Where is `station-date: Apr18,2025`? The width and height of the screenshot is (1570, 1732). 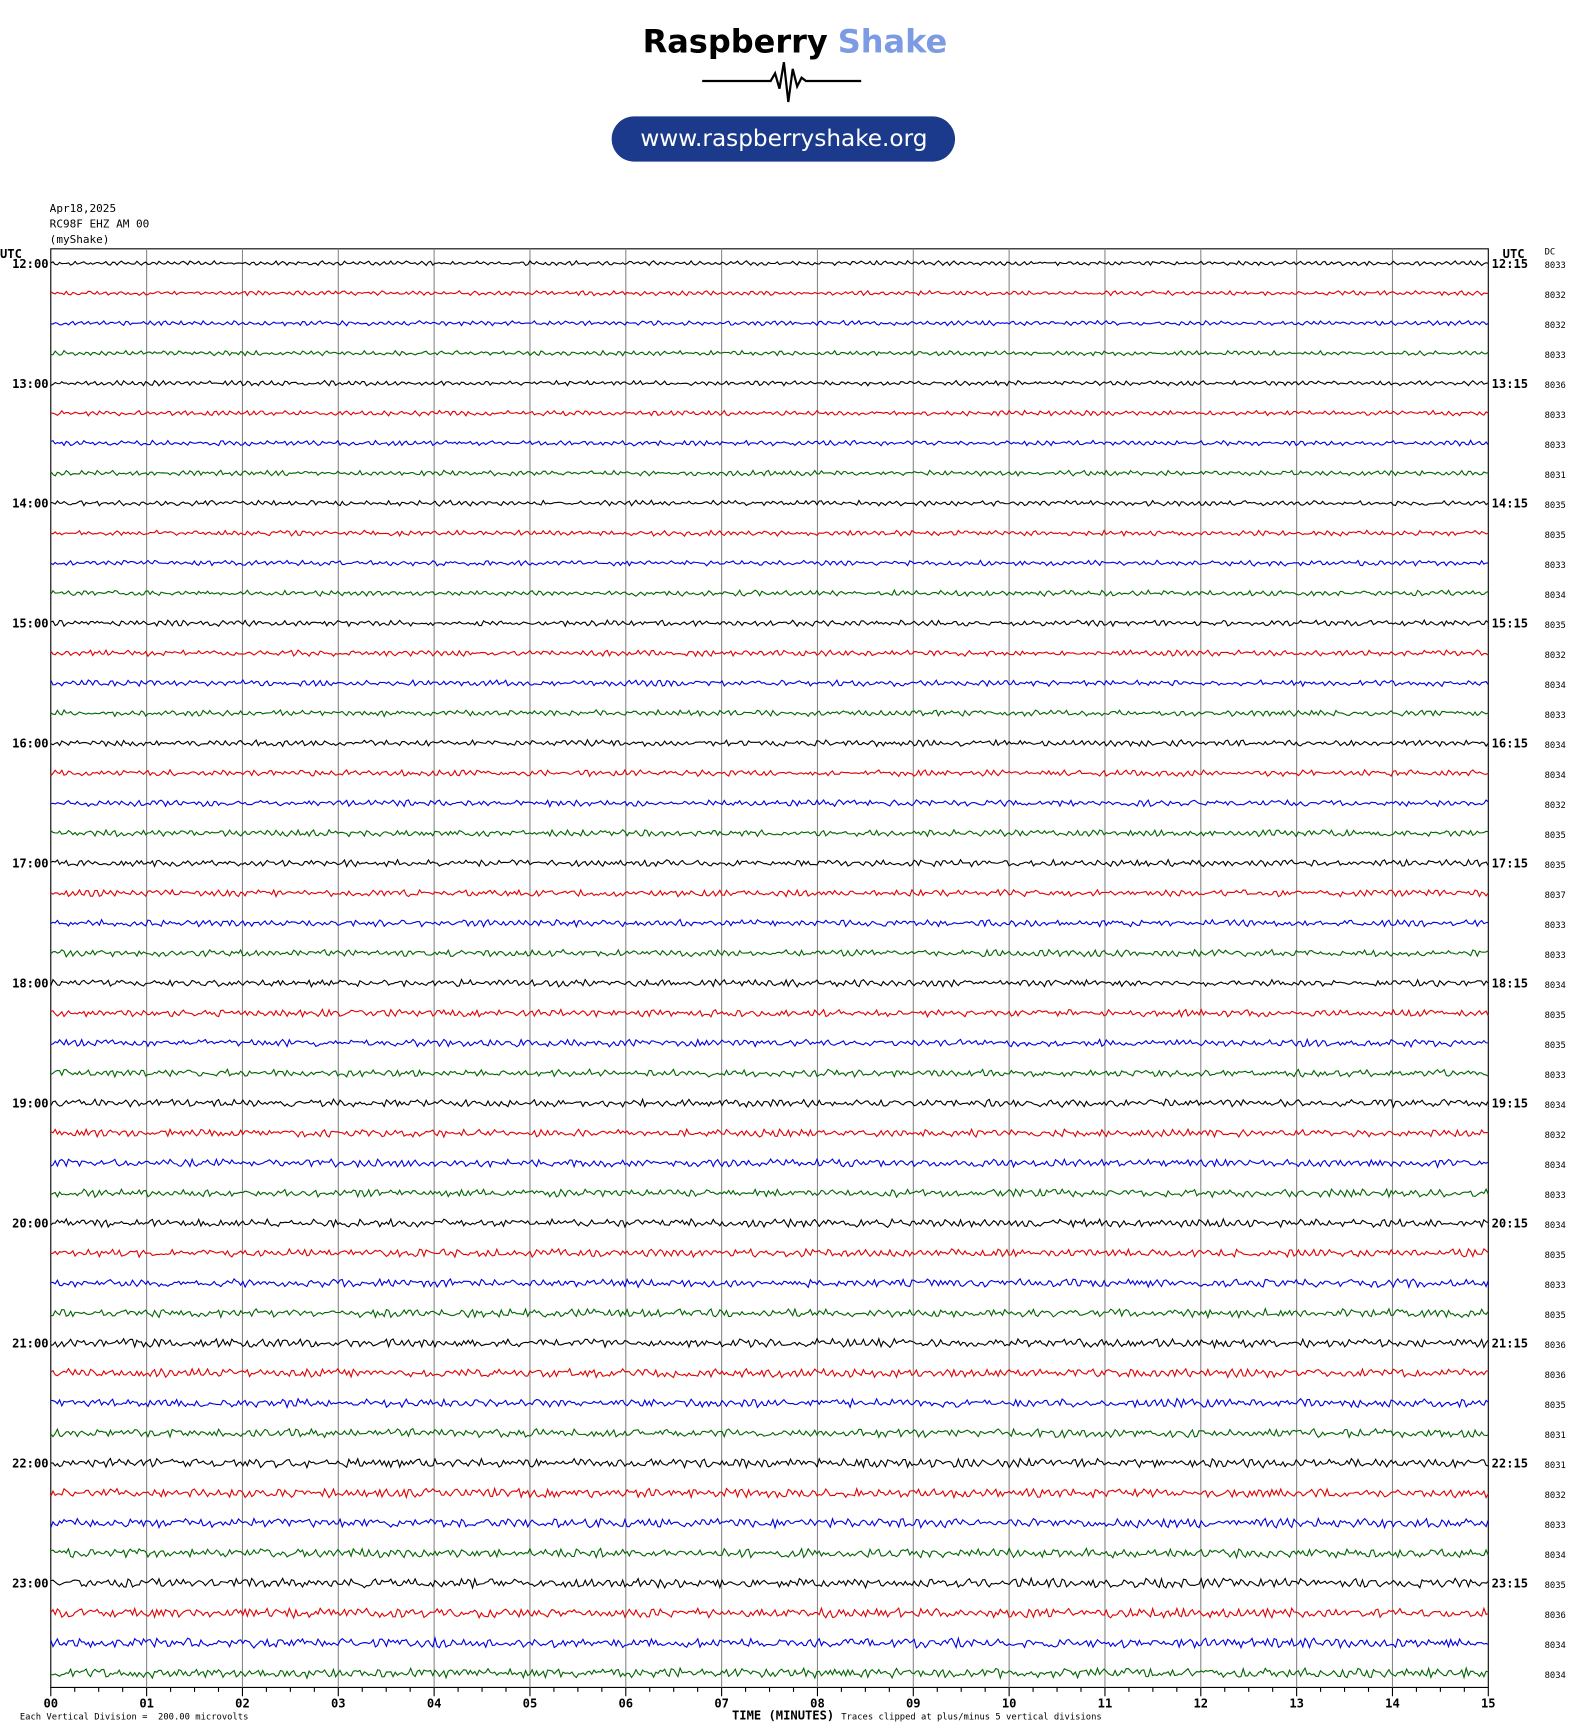 station-date: Apr18,2025 is located at coordinates (83, 208).